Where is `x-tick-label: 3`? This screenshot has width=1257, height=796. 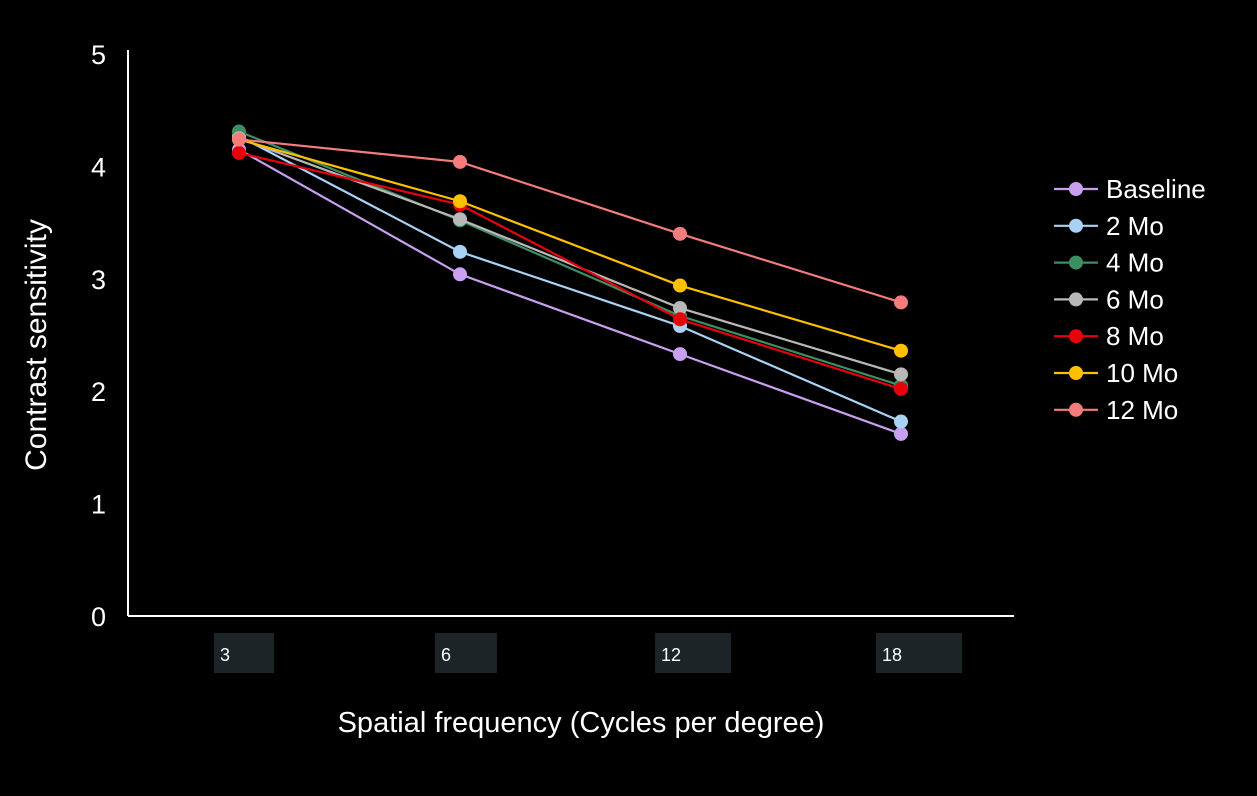 x-tick-label: 3 is located at coordinates (225, 655).